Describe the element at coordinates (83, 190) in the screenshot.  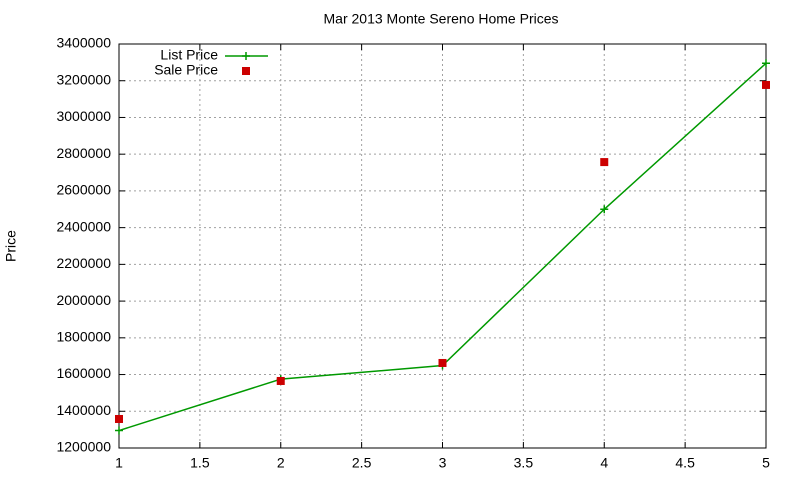
I see `y-tick-label: 2600000` at that location.